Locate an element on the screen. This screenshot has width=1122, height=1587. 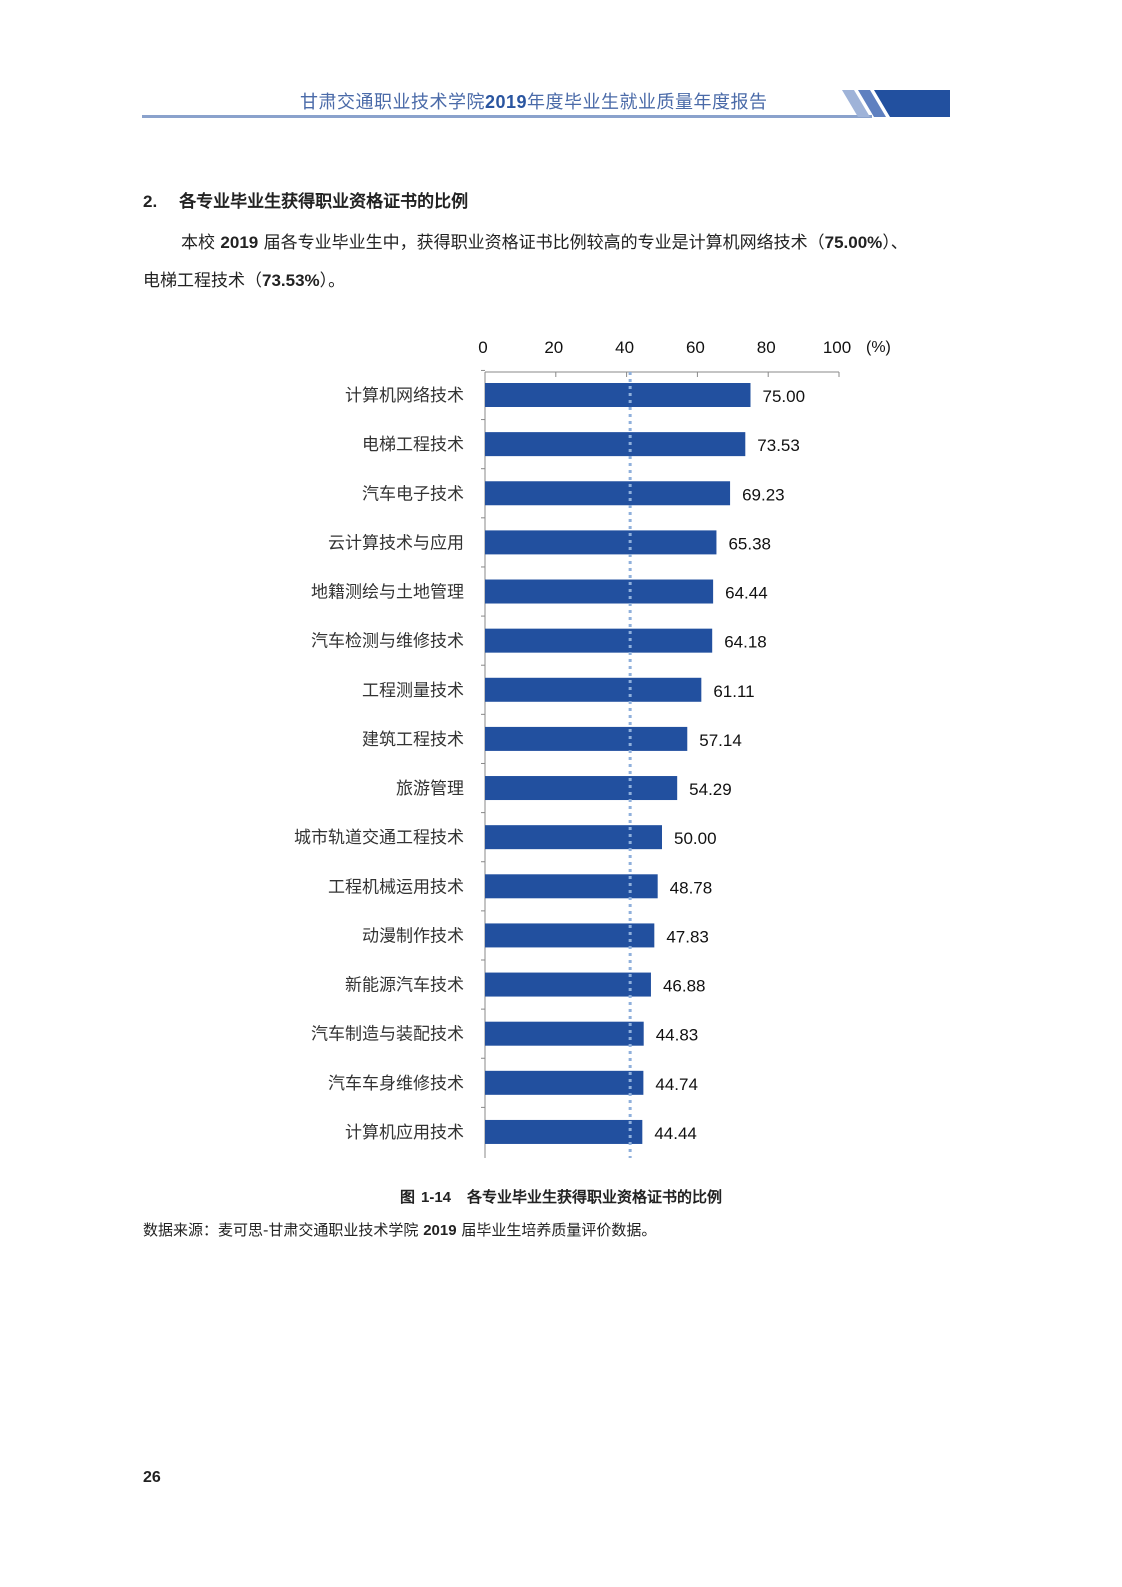
x-tick-label: 80 is located at coordinates (766, 347).